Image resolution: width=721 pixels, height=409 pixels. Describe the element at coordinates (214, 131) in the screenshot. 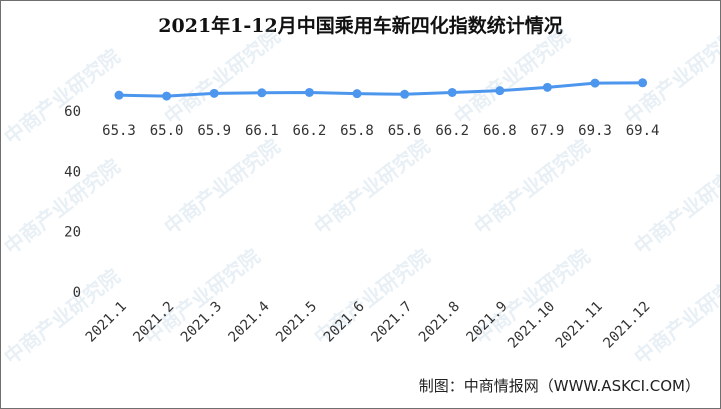

I see `data-label: 65.9` at that location.